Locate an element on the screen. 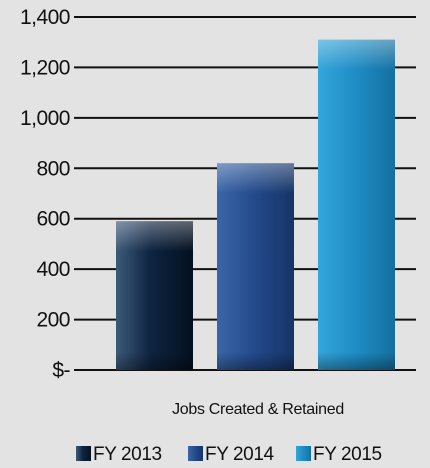 The width and height of the screenshot is (430, 468). legend-label: FY 2013 is located at coordinates (127, 454).